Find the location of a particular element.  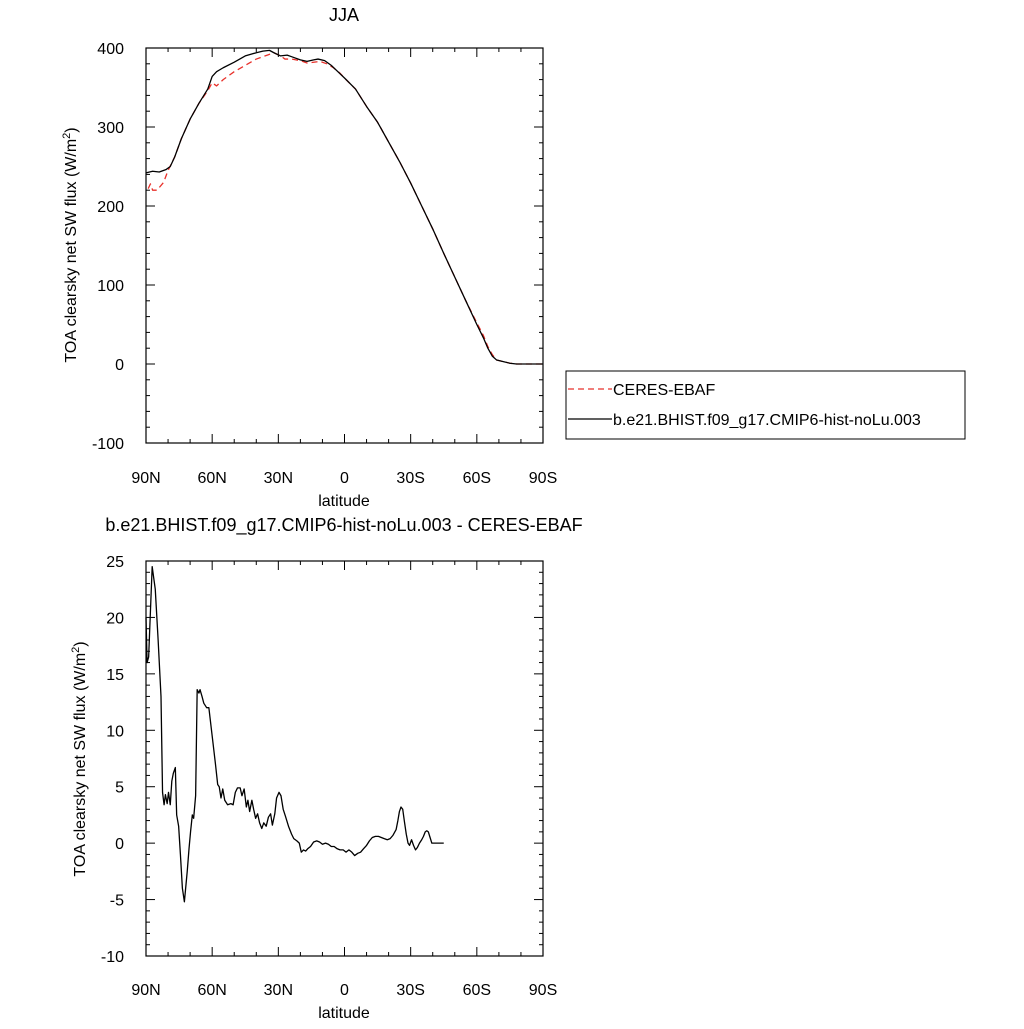

legend-label-model: b.e21.BHIST.f09_g17.CMIP6-hist-noLu.003 is located at coordinates (767, 420).